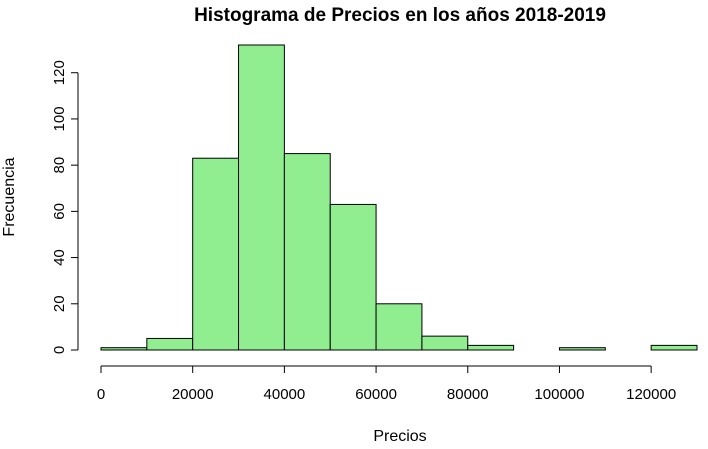 The height and width of the screenshot is (449, 708). I want to click on y-tick-label: 40, so click(59, 257).